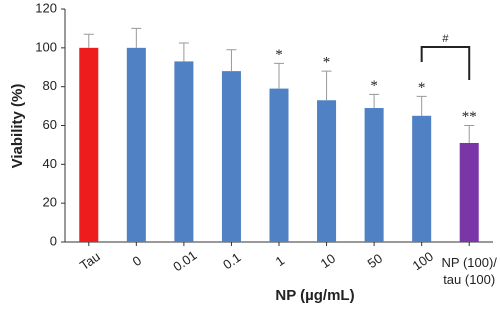  What do you see at coordinates (46, 7) in the screenshot?
I see `y-tick-label: 120` at bounding box center [46, 7].